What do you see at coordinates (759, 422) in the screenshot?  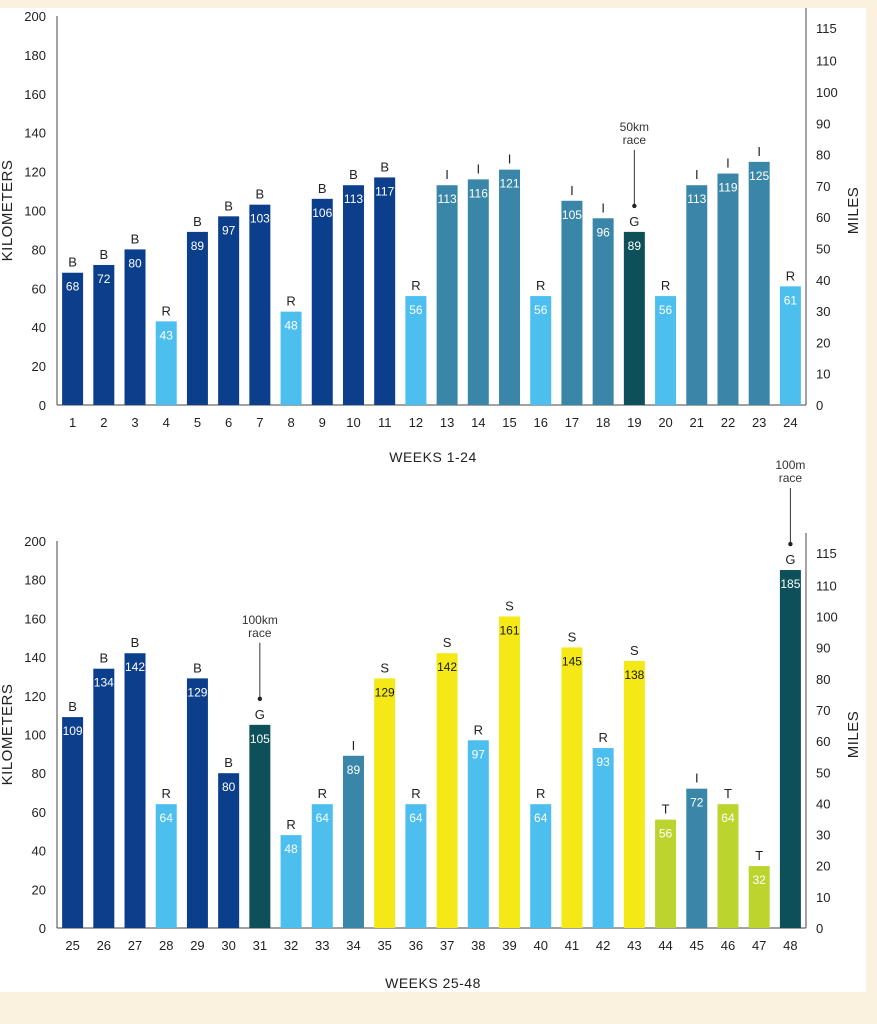 I see `x-tick-label: 23` at bounding box center [759, 422].